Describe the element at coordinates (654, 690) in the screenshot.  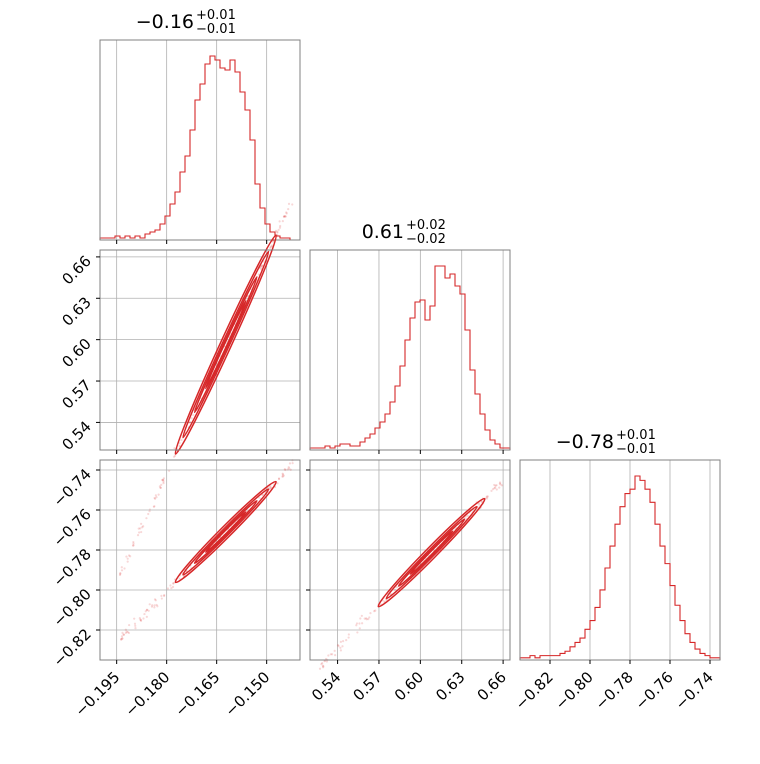
I see `x-tick-label: −0.76` at that location.